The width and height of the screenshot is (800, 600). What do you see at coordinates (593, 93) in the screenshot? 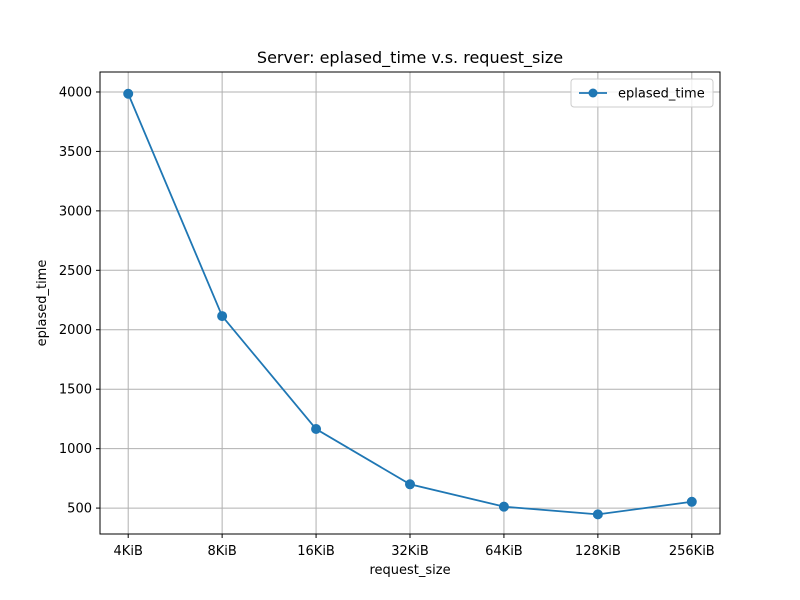
I see `legend-marker` at bounding box center [593, 93].